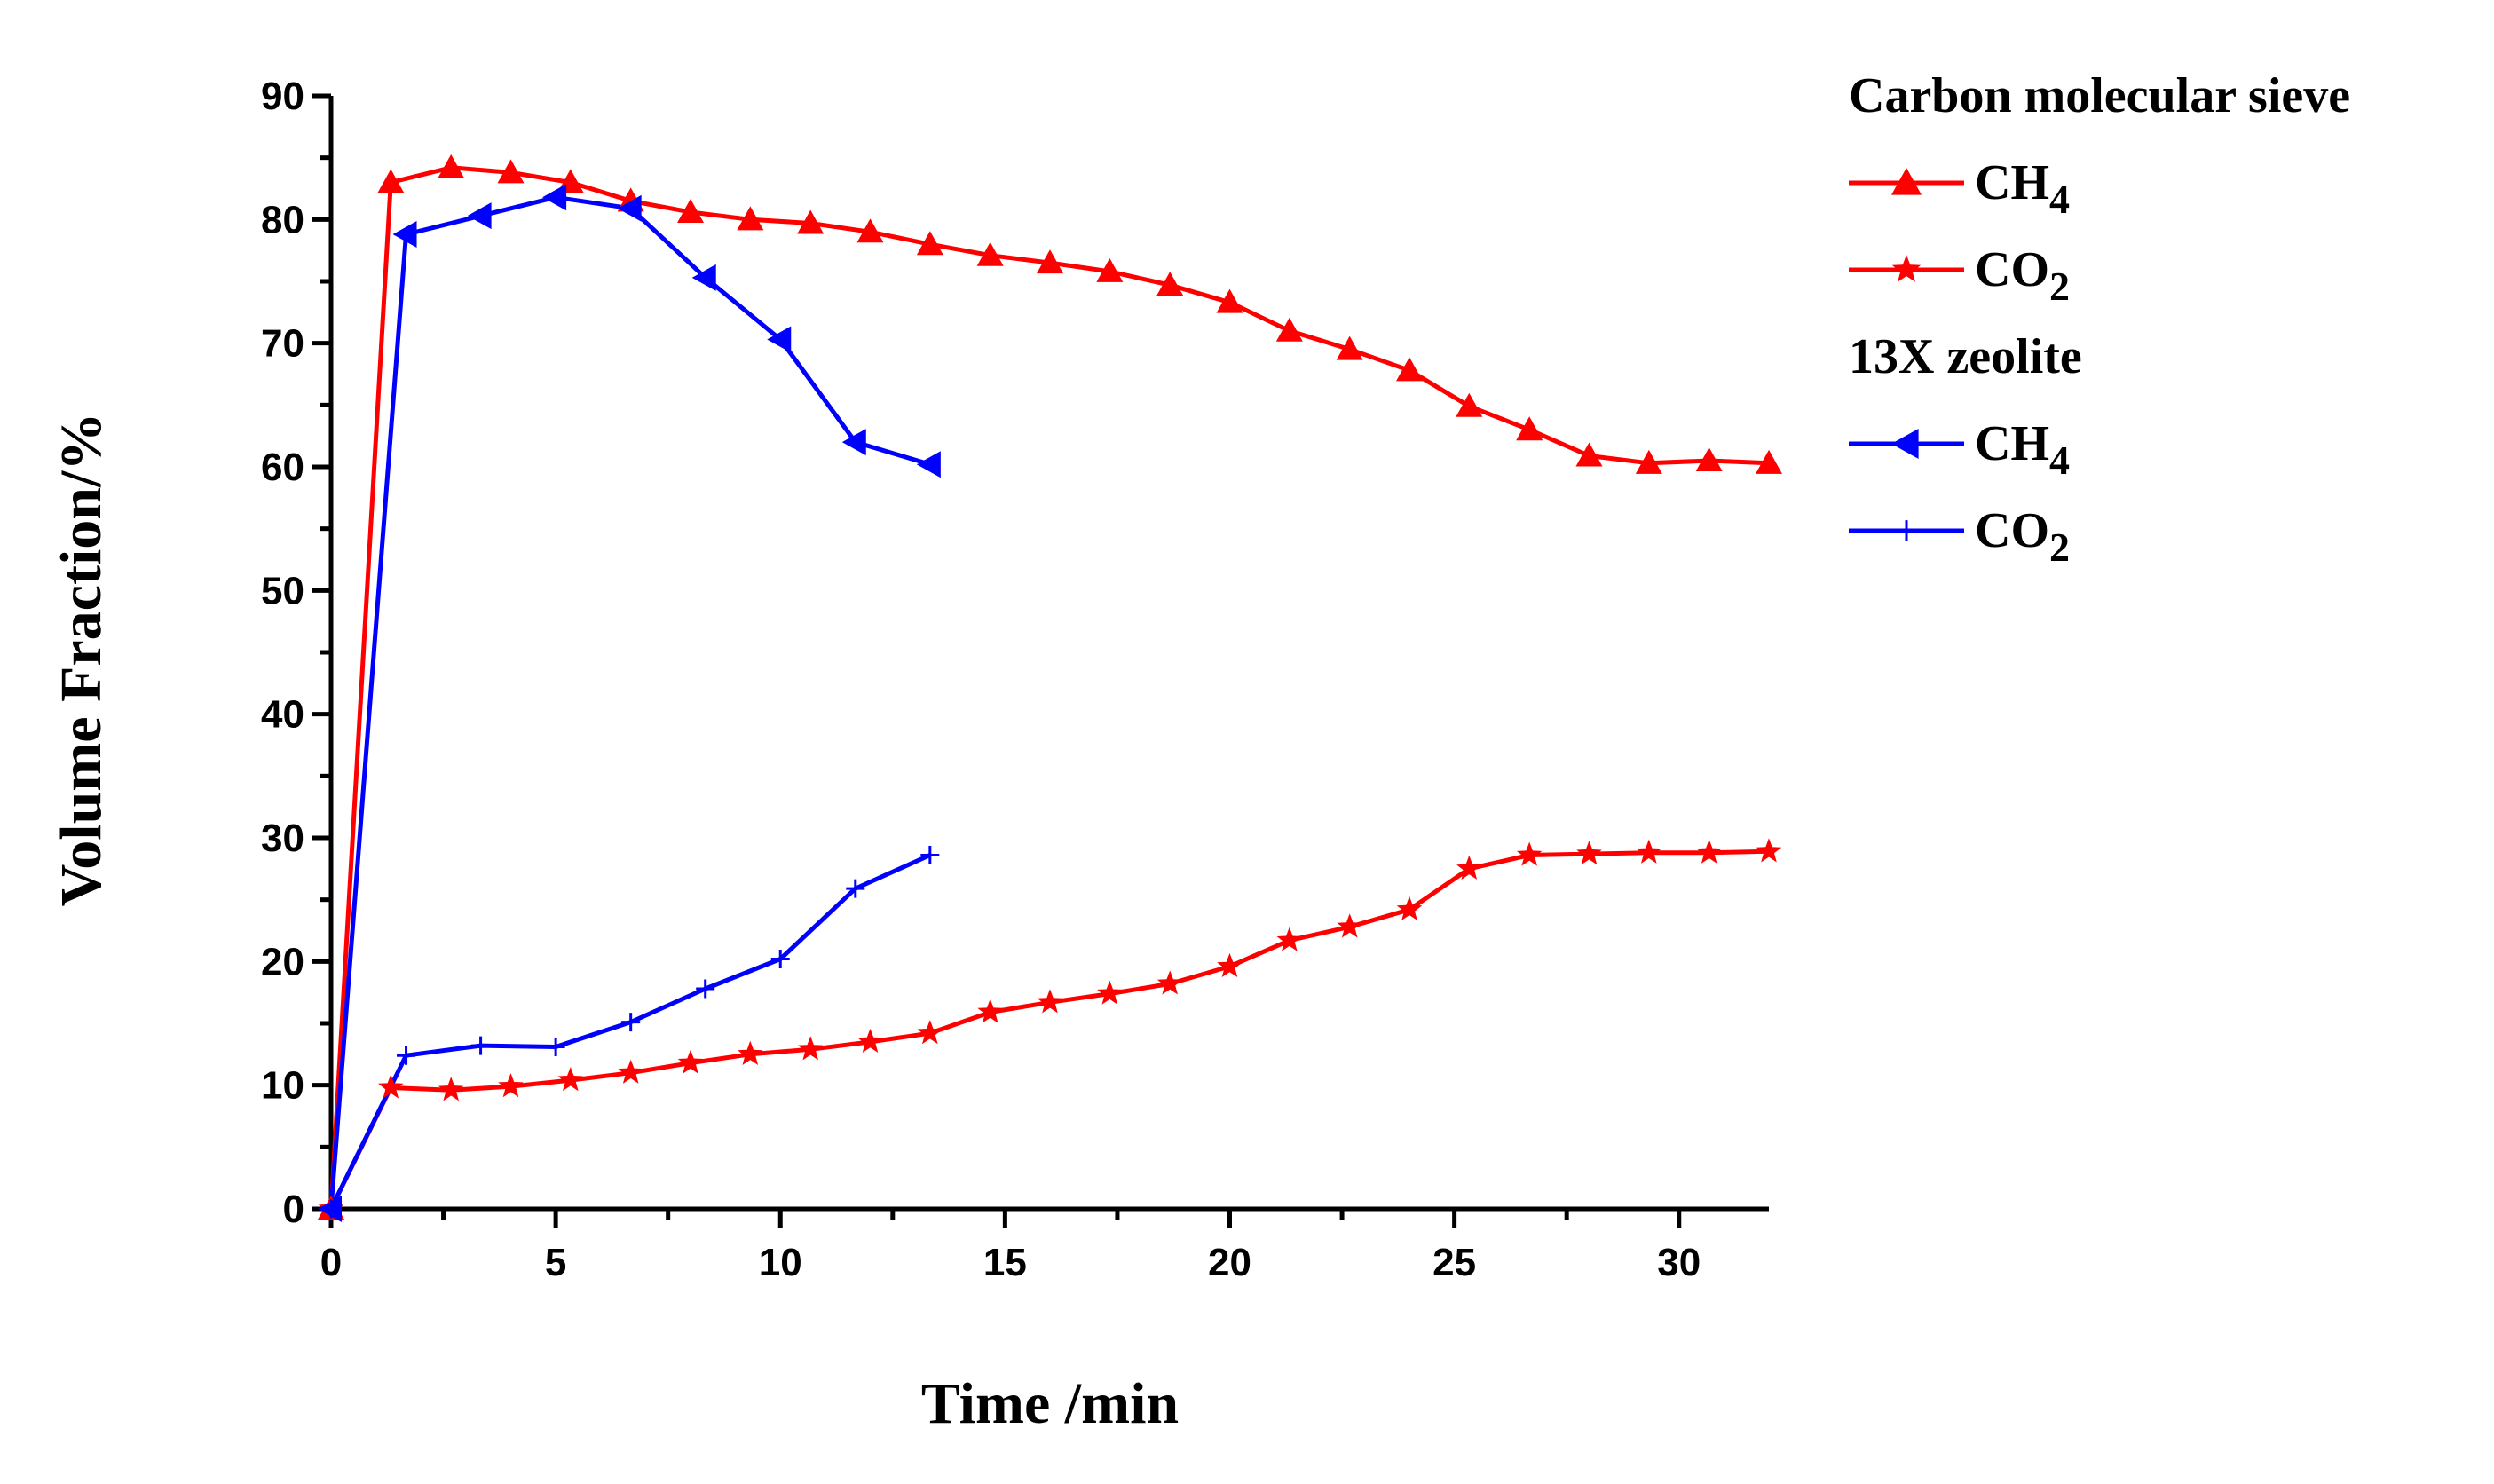 This screenshot has height=1484, width=2494. I want to click on y-tick-label: 90, so click(283, 97).